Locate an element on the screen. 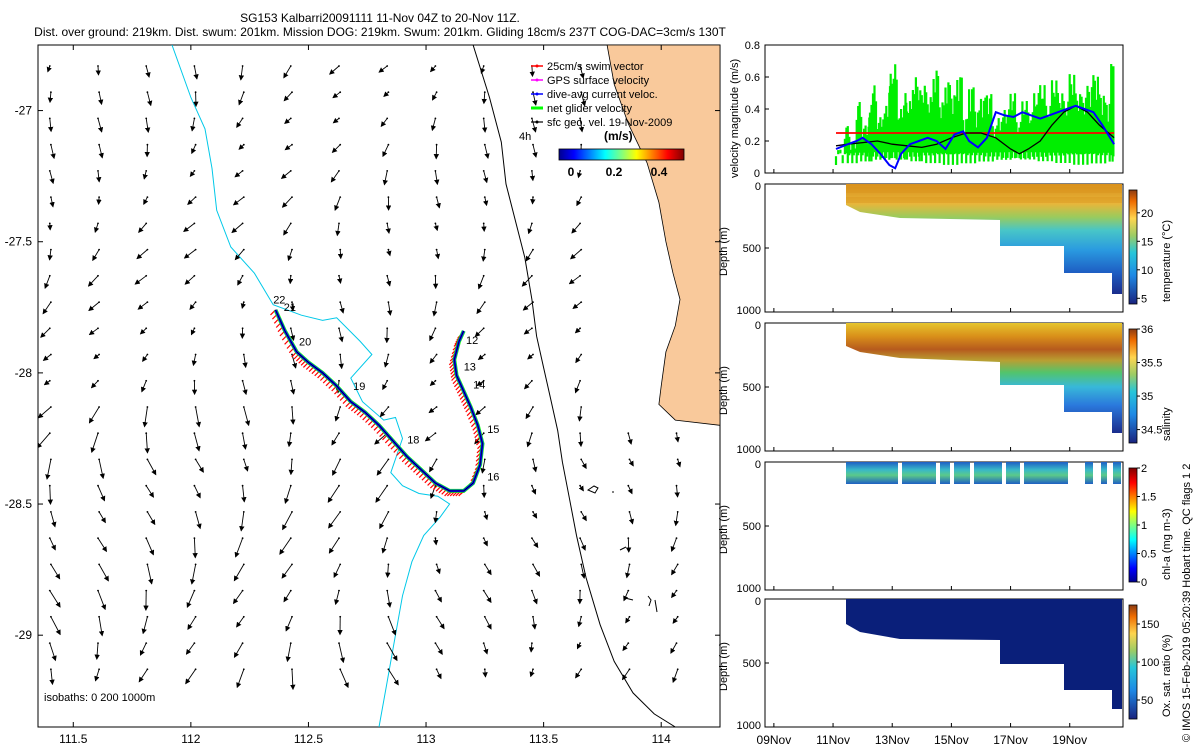 This screenshot has height=750, width=1200. depth-tick-label: 500 is located at coordinates (752, 664).